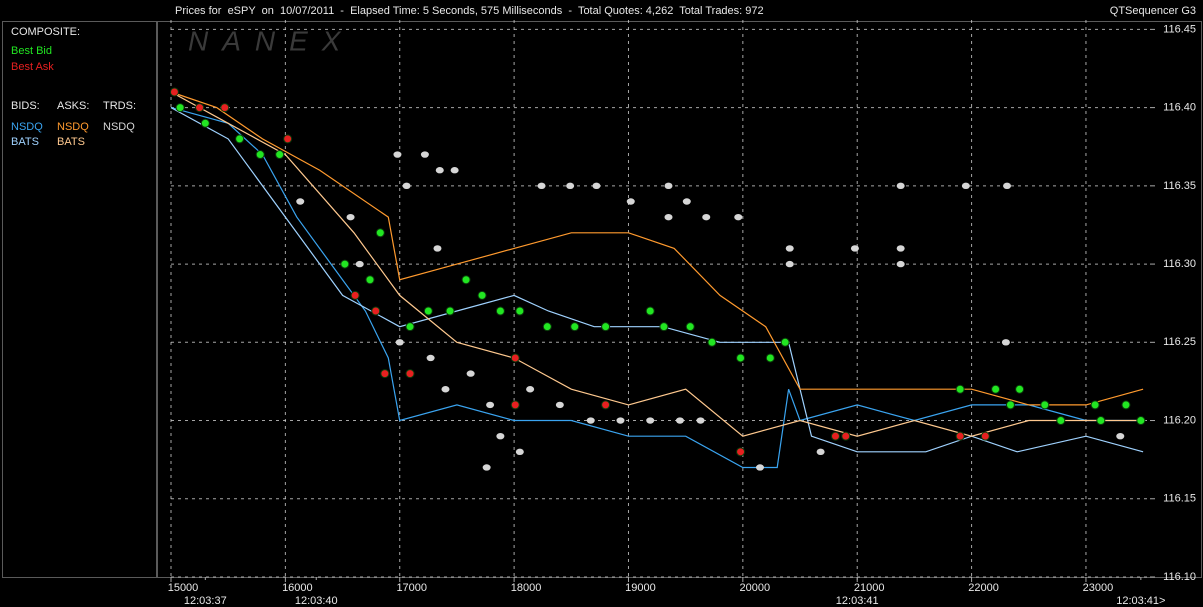 The width and height of the screenshot is (1203, 607). I want to click on y-tick-label: 116.20, so click(1179, 420).